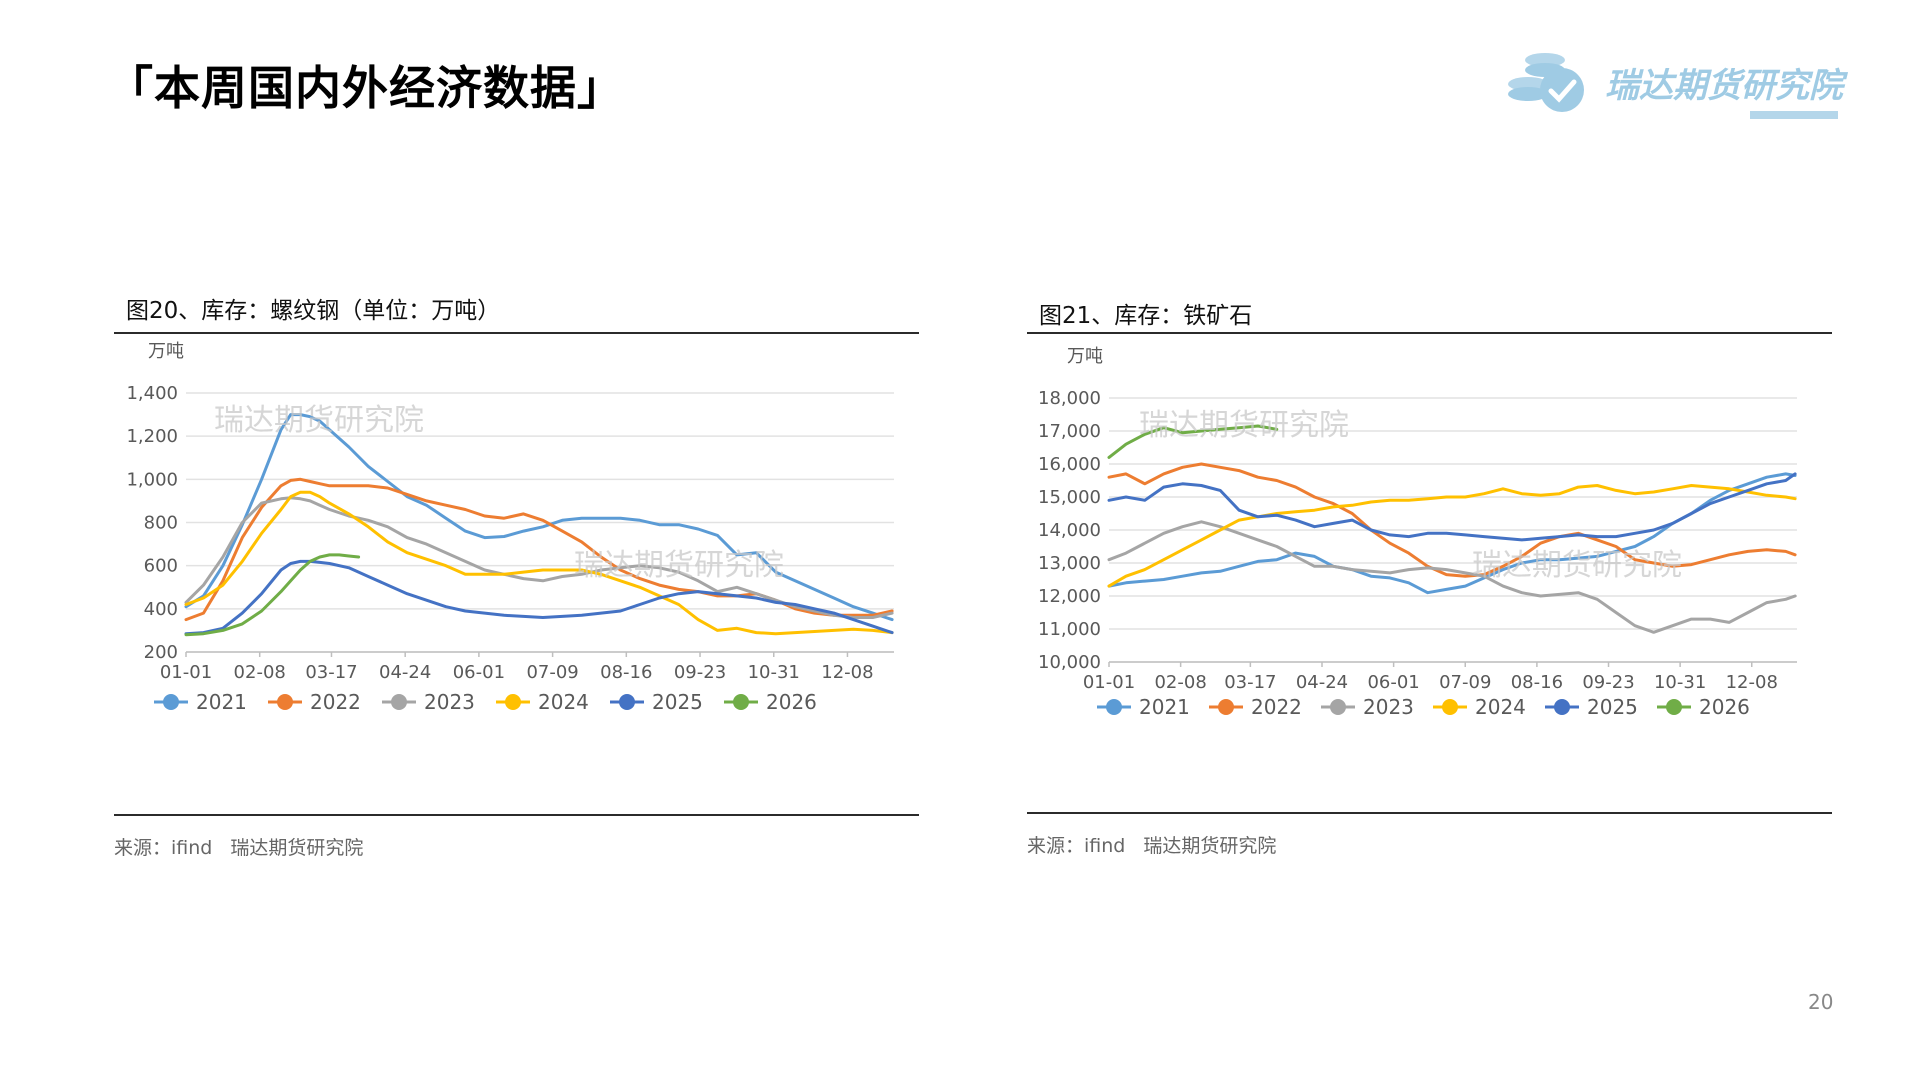  What do you see at coordinates (1069, 497) in the screenshot?
I see `y-tick-label: 15,000` at bounding box center [1069, 497].